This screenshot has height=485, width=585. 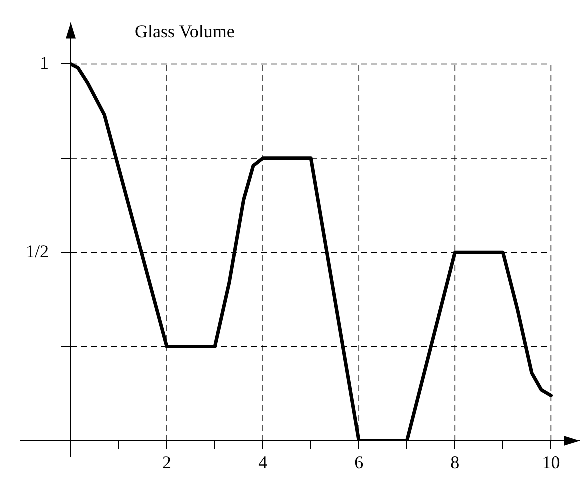 I want to click on x-tick-label: 8, so click(x=455, y=462).